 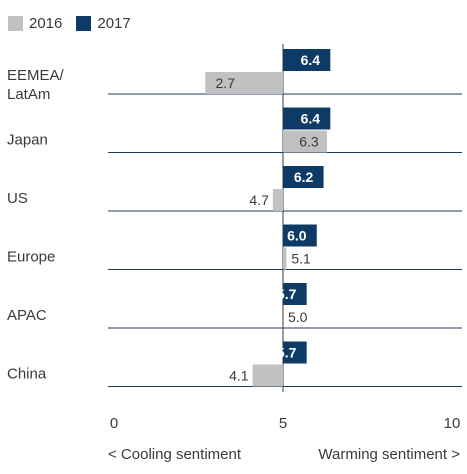 I want to click on legend-item-2017: 2017, so click(x=103, y=23).